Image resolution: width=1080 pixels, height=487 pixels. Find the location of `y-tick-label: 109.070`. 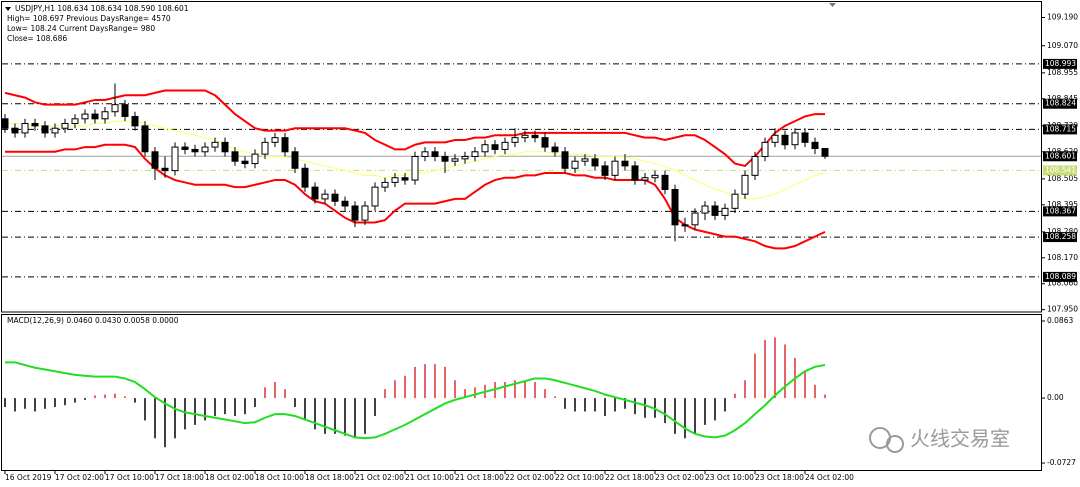

y-tick-label: 109.070 is located at coordinates (1062, 45).